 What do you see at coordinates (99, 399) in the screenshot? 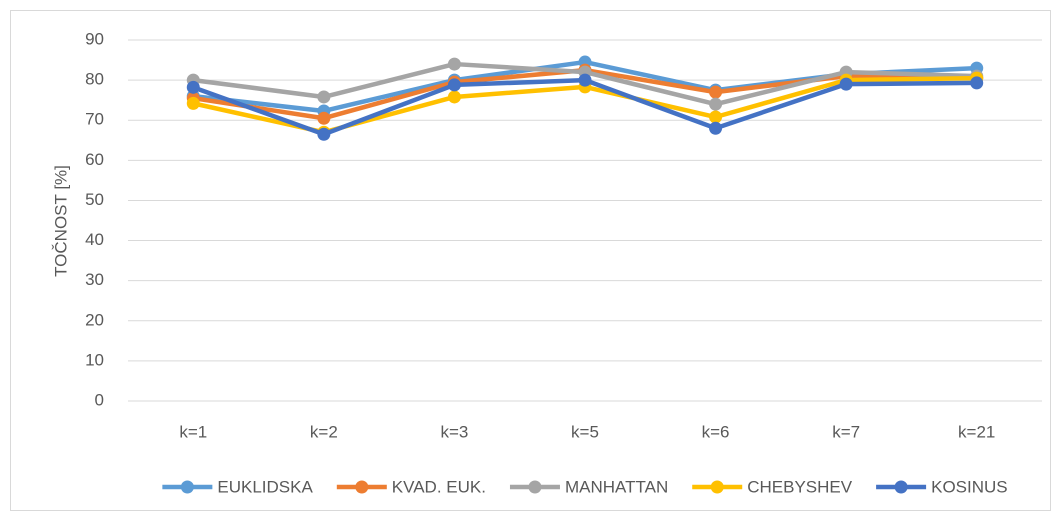
I see `y-tick-label: 0` at bounding box center [99, 399].